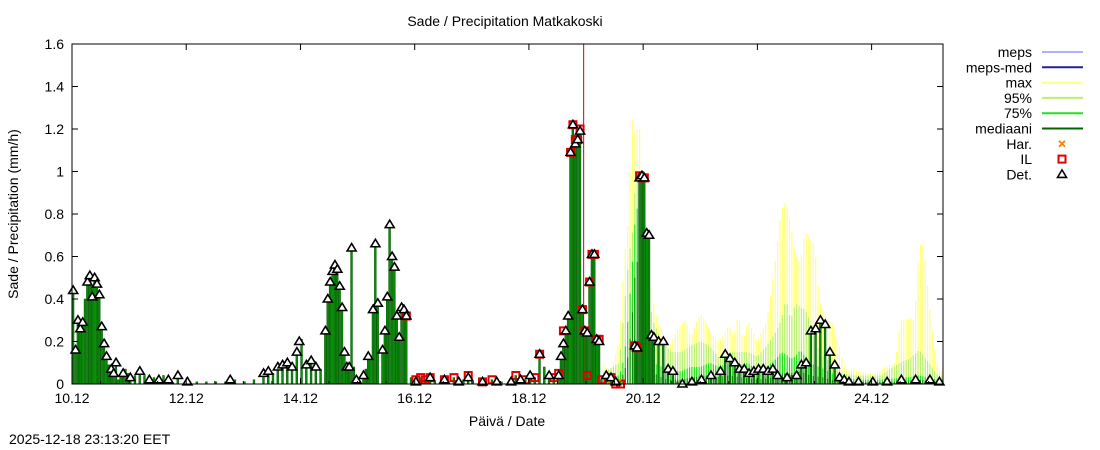  I want to click on x-tick-label: 22.12, so click(757, 398).